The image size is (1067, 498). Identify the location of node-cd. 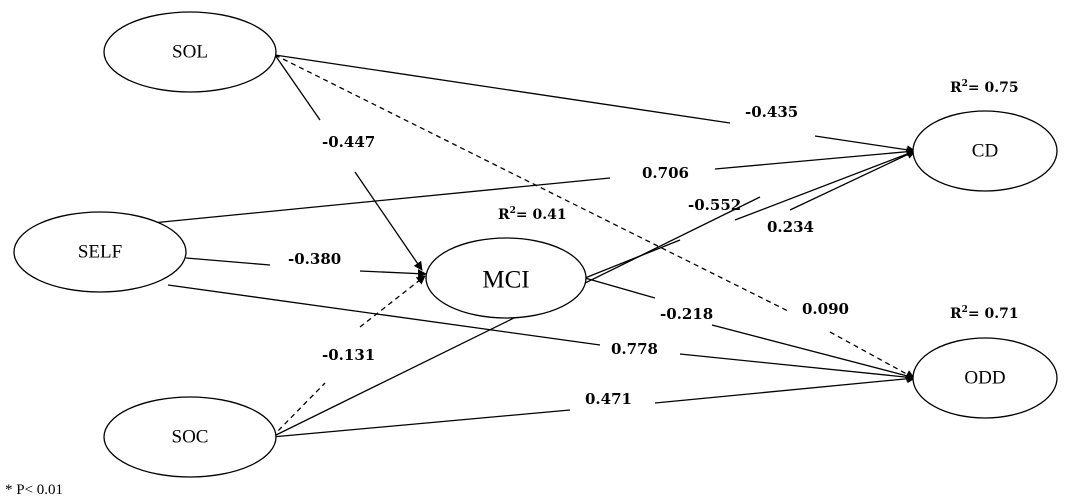
(985, 151).